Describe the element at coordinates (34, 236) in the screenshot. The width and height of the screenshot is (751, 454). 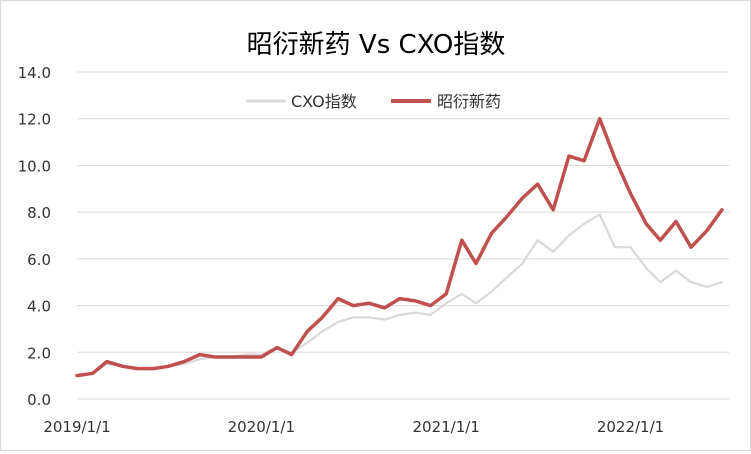
I see `y-axis-tick-labels: 0.0 2.0 4.0 6.0 8.0 10.0 12.0 14.0` at that location.